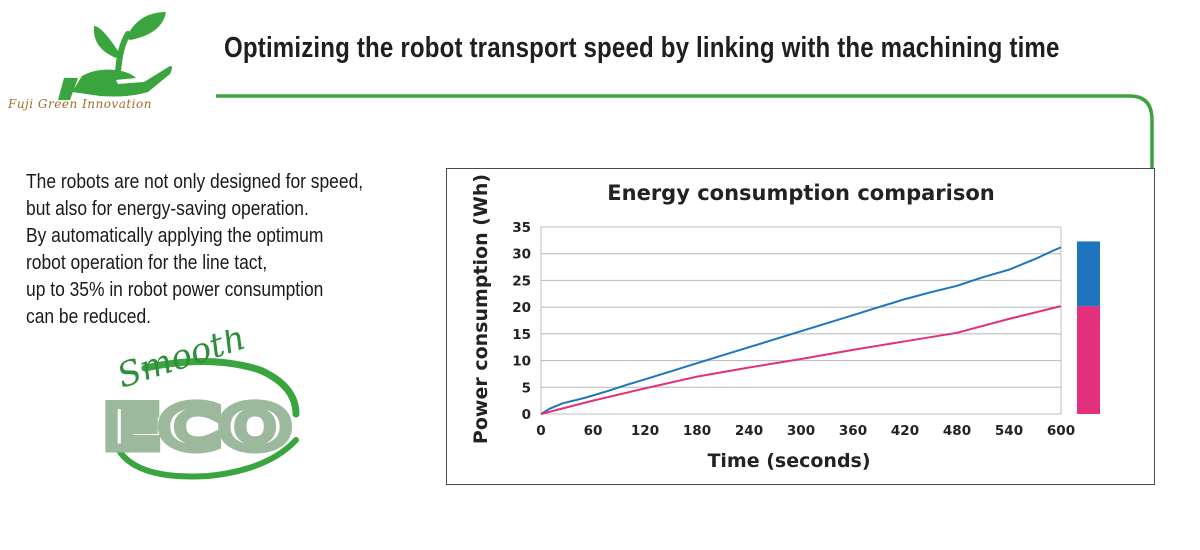 This screenshot has height=550, width=1200. Describe the element at coordinates (905, 431) in the screenshot. I see `x-tick-label: 420` at that location.